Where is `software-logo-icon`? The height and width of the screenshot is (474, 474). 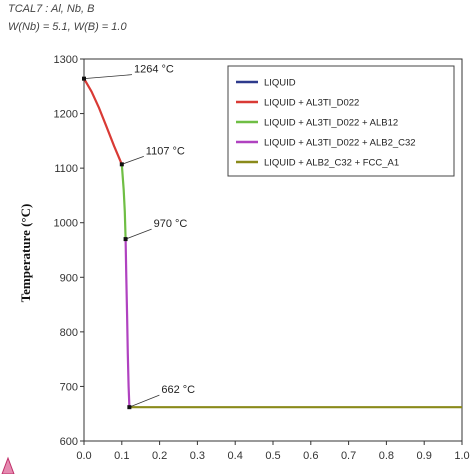 software-logo-icon is located at coordinates (8, 465).